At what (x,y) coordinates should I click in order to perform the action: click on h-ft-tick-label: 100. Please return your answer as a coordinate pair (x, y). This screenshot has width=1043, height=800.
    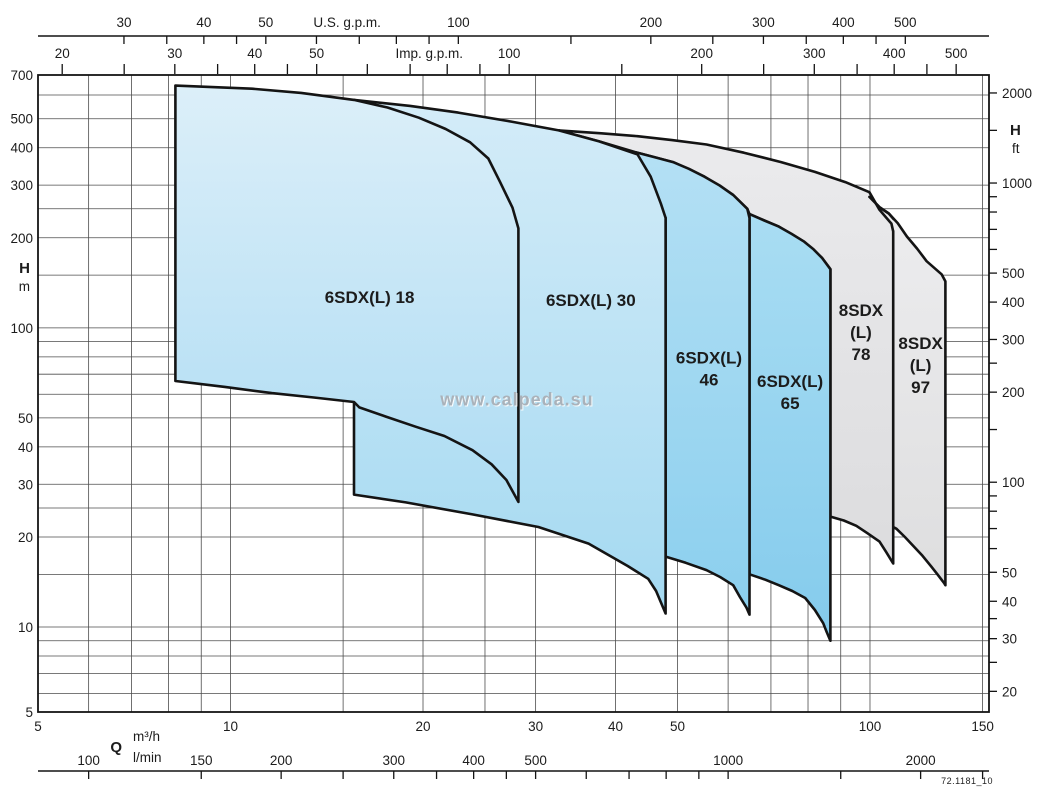
    Looking at the image, I should click on (1013, 482).